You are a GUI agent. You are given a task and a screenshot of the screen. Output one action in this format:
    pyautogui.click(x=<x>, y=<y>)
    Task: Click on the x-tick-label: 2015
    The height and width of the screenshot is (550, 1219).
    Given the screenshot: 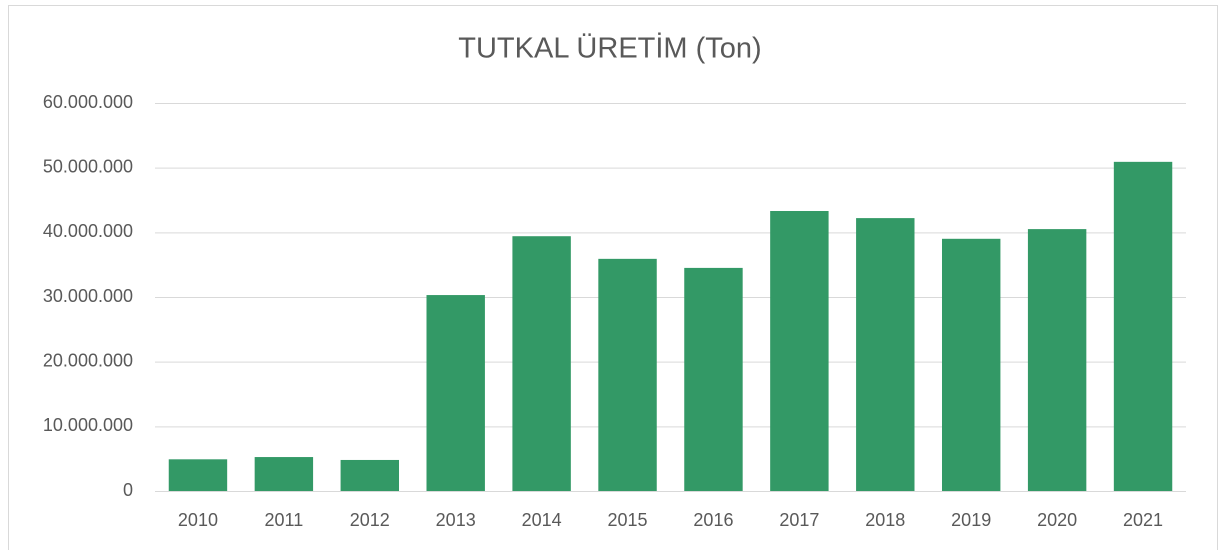 What is the action you would take?
    pyautogui.click(x=628, y=520)
    